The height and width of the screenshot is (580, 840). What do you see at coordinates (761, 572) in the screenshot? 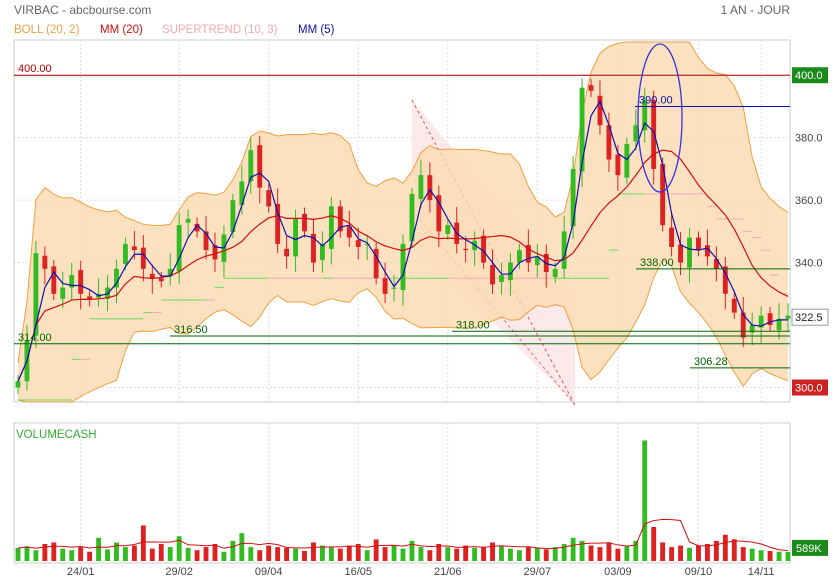
I see `x-tick-label: 14/11` at bounding box center [761, 572].